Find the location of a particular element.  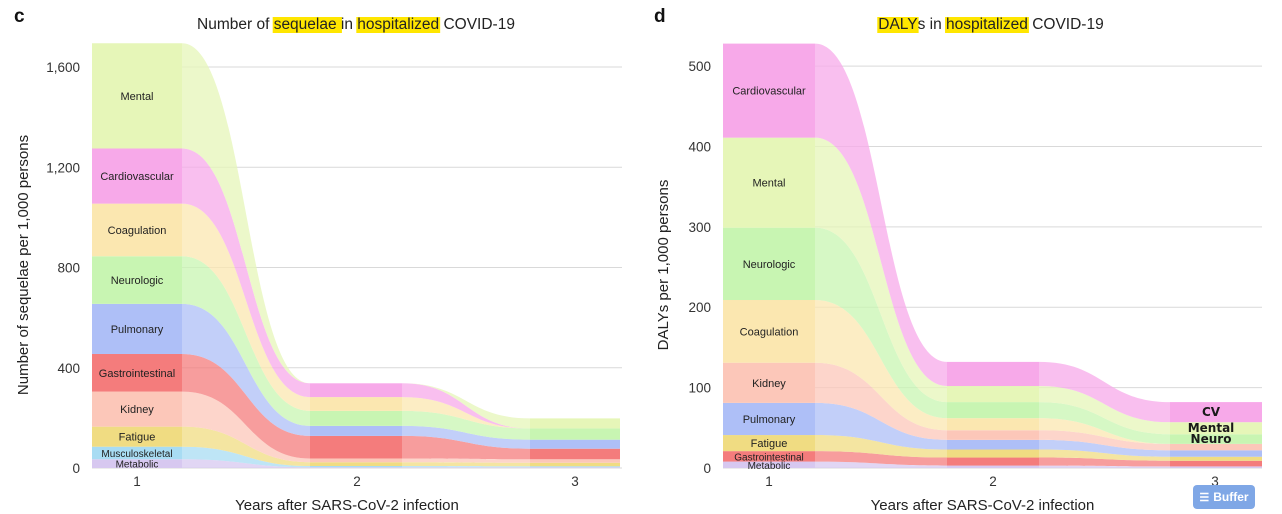

y-axis-label: DALYs per 1,000 persons is located at coordinates (663, 265).